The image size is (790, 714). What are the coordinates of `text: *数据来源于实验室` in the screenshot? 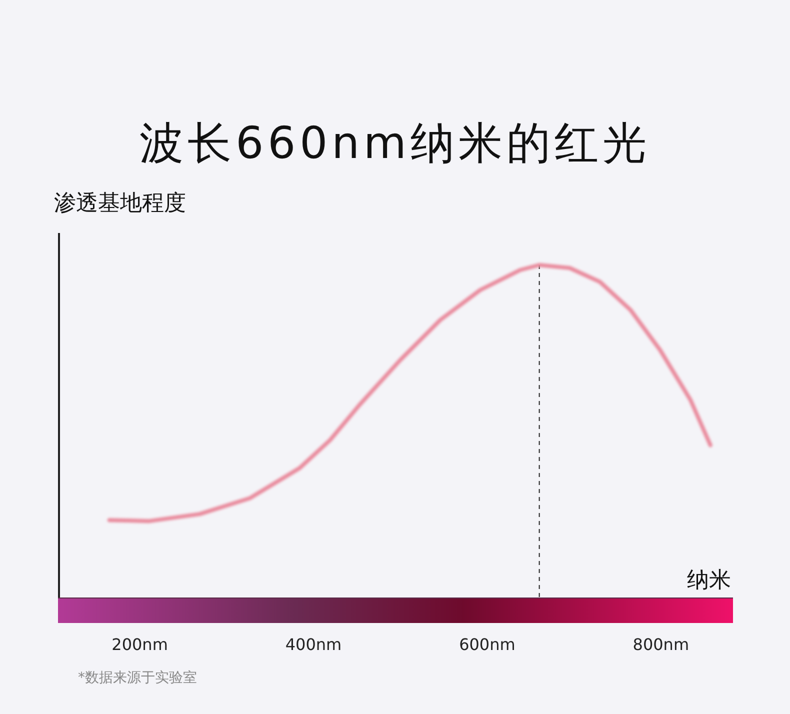 It's located at (137, 678).